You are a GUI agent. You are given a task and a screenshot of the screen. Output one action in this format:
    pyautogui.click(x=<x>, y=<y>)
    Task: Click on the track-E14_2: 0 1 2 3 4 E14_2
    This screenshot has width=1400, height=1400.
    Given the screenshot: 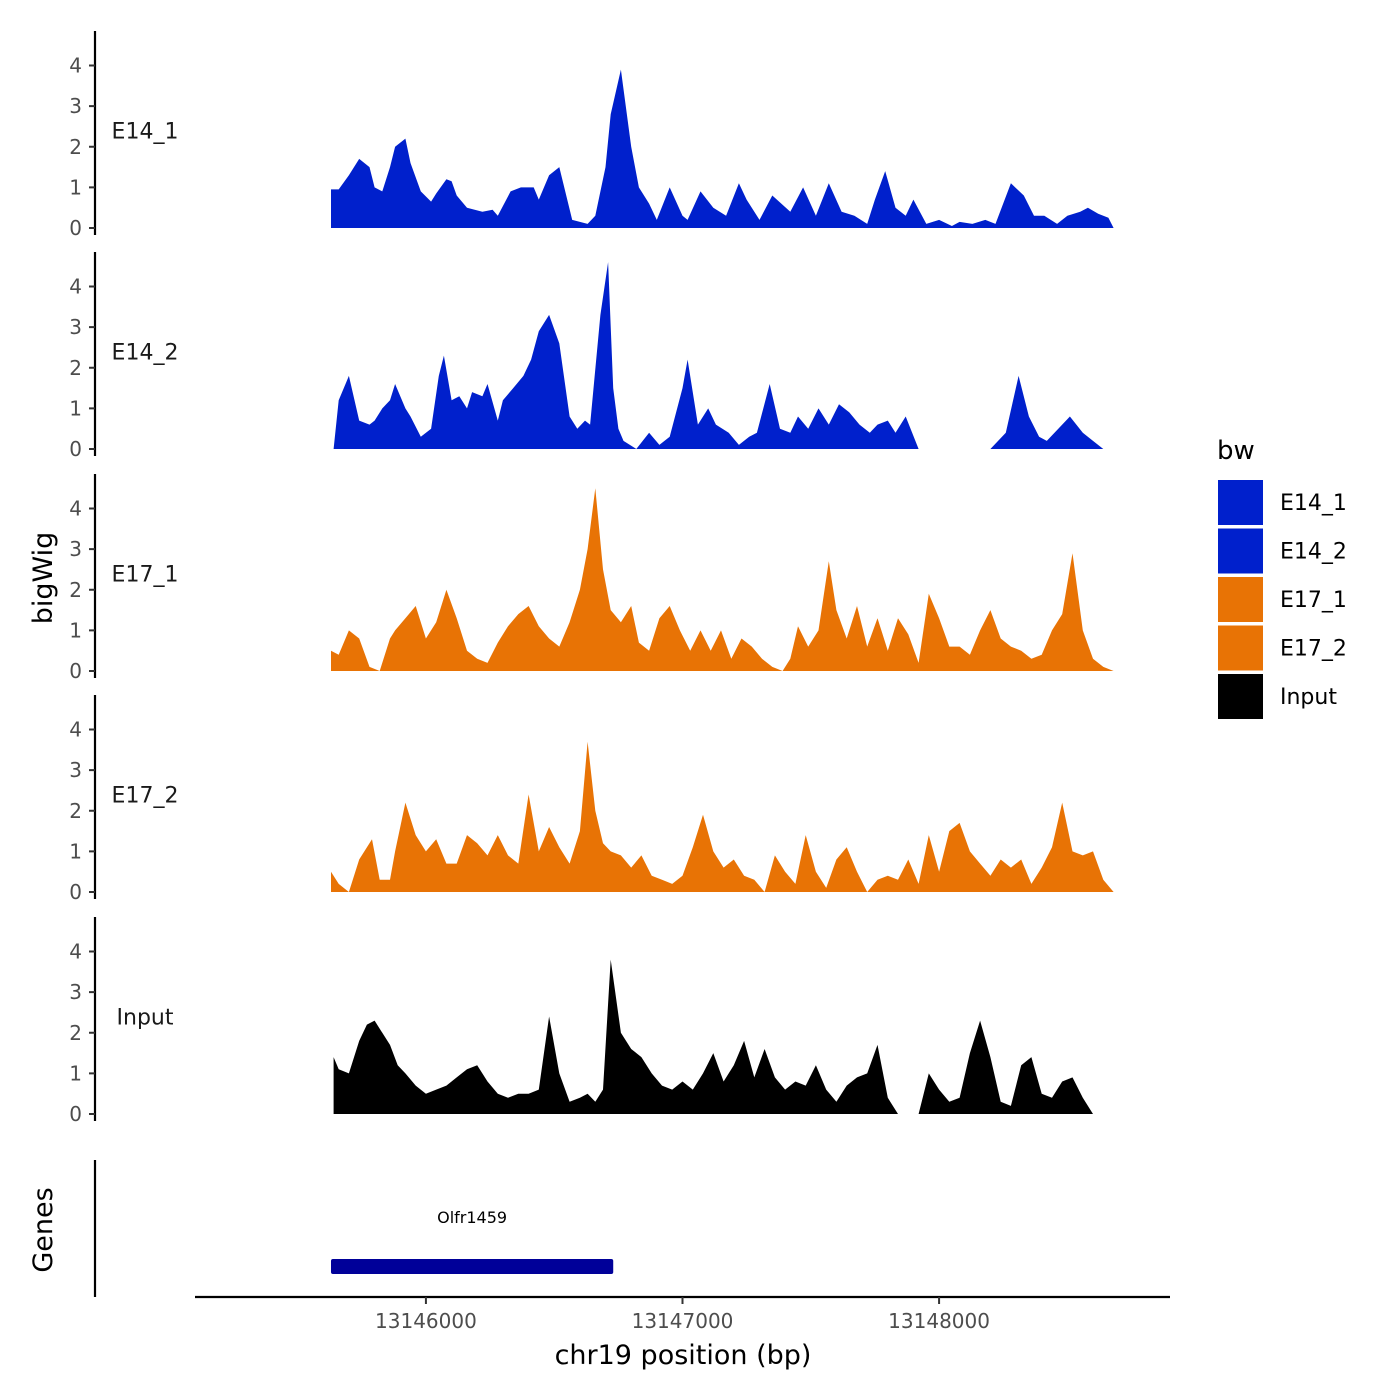 What is the action you would take?
    pyautogui.click(x=589, y=356)
    